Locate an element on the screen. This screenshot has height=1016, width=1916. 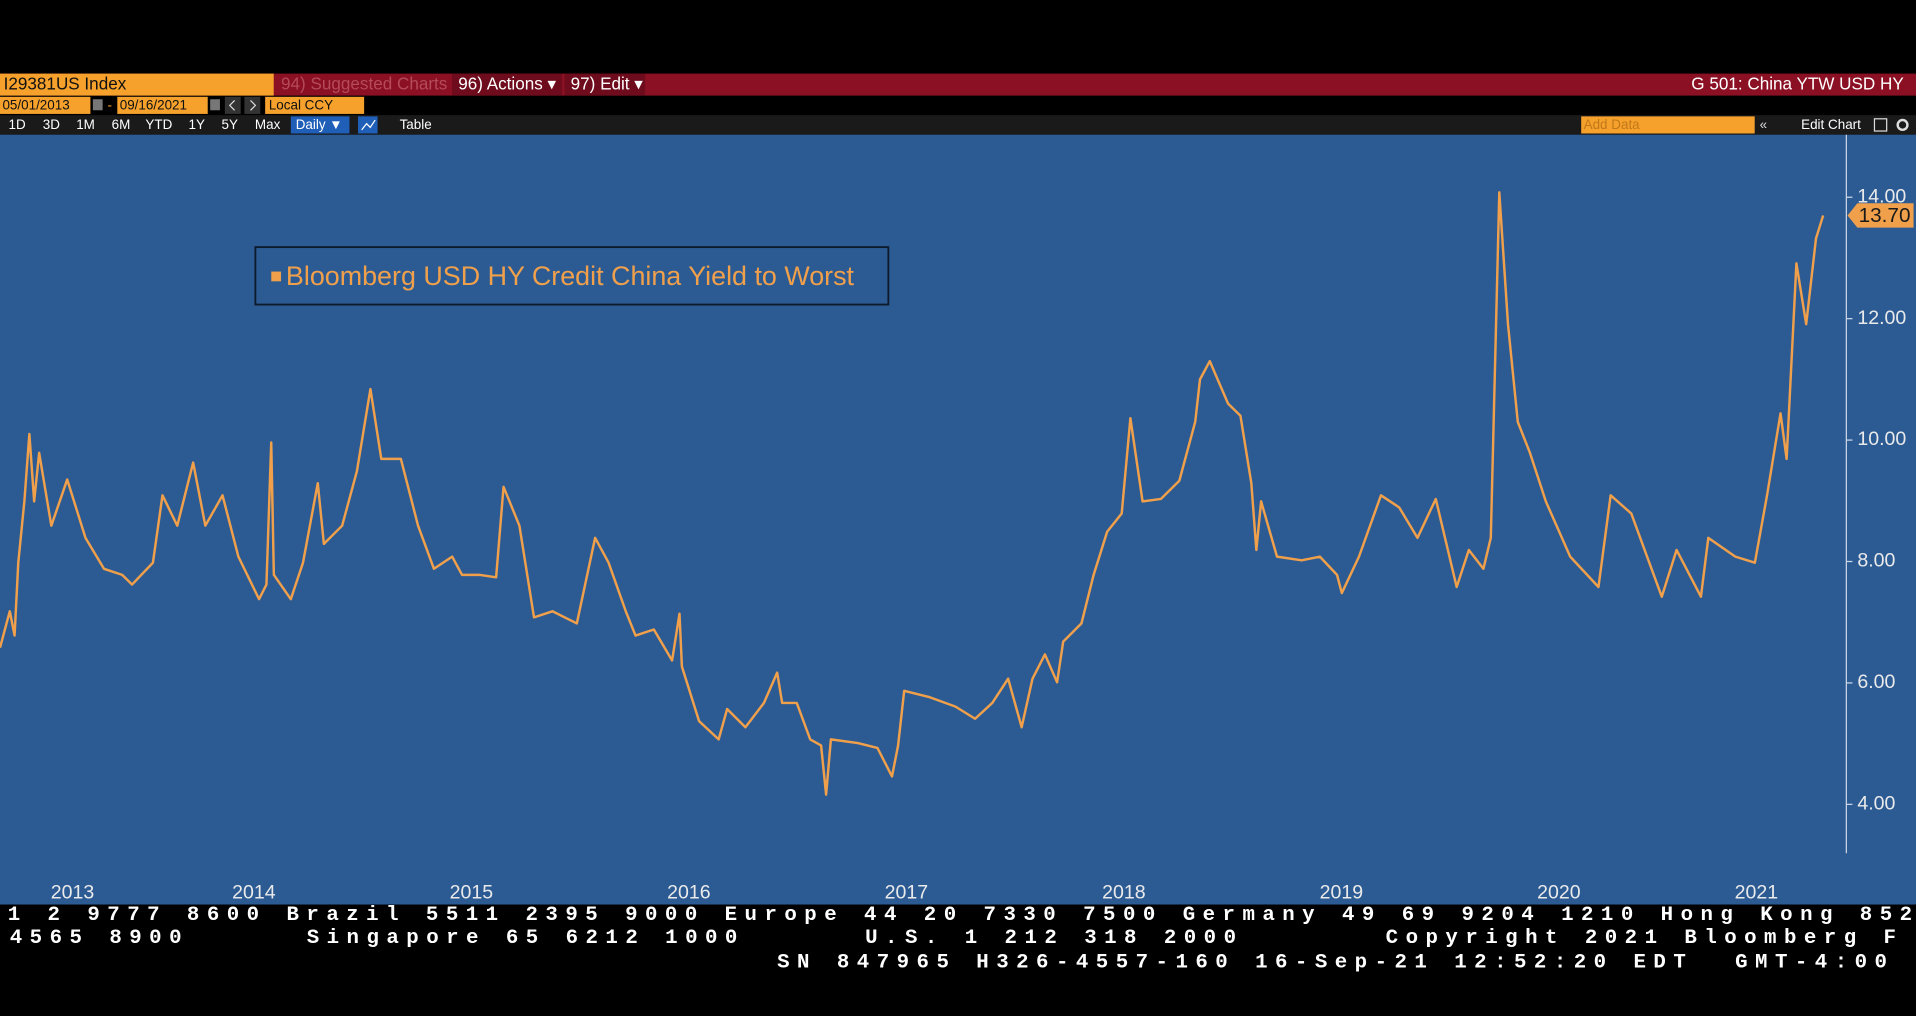
x-tick-label: 2020 is located at coordinates (1559, 893).